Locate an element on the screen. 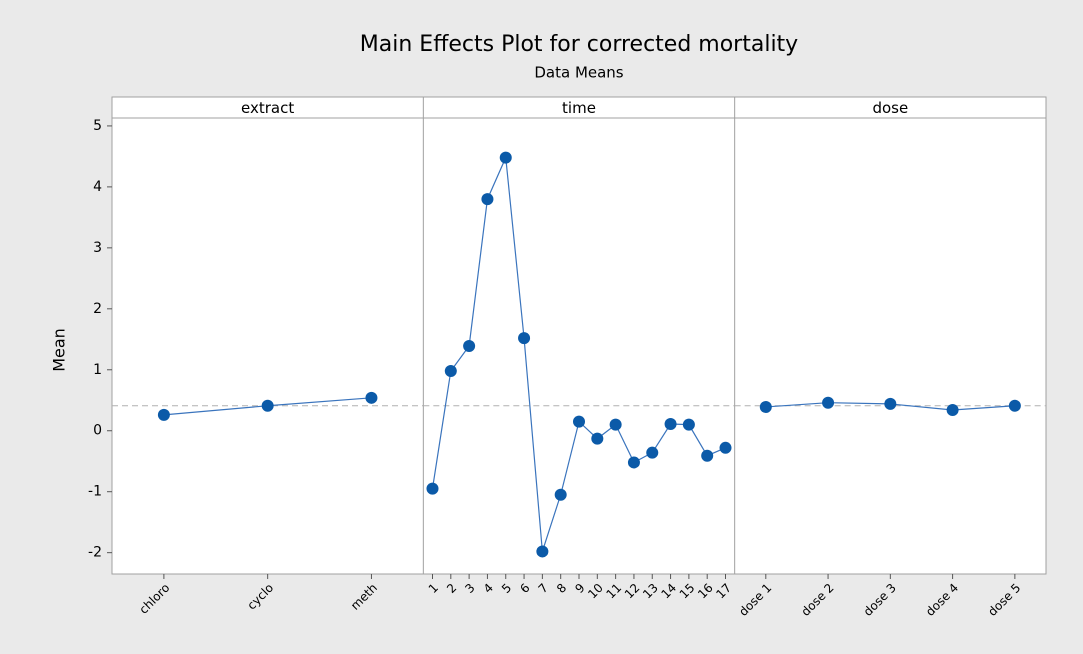 This screenshot has width=1083, height=654. y-axis-label: Mean is located at coordinates (59, 350).